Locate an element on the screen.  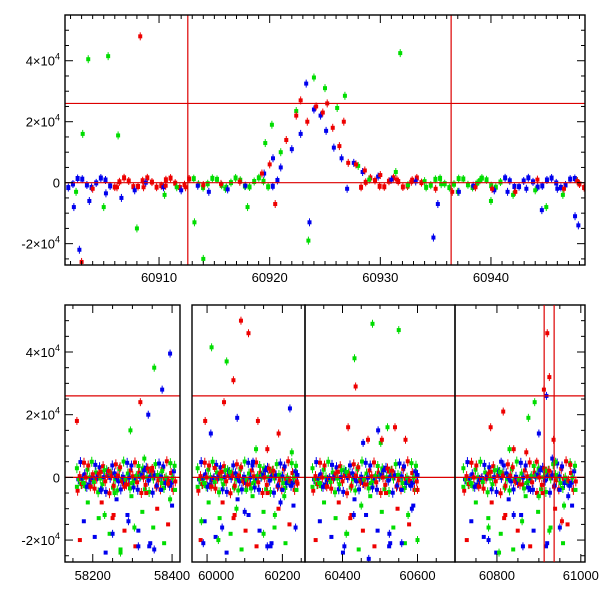
x-tick-label: 60910 is located at coordinates (159, 277).